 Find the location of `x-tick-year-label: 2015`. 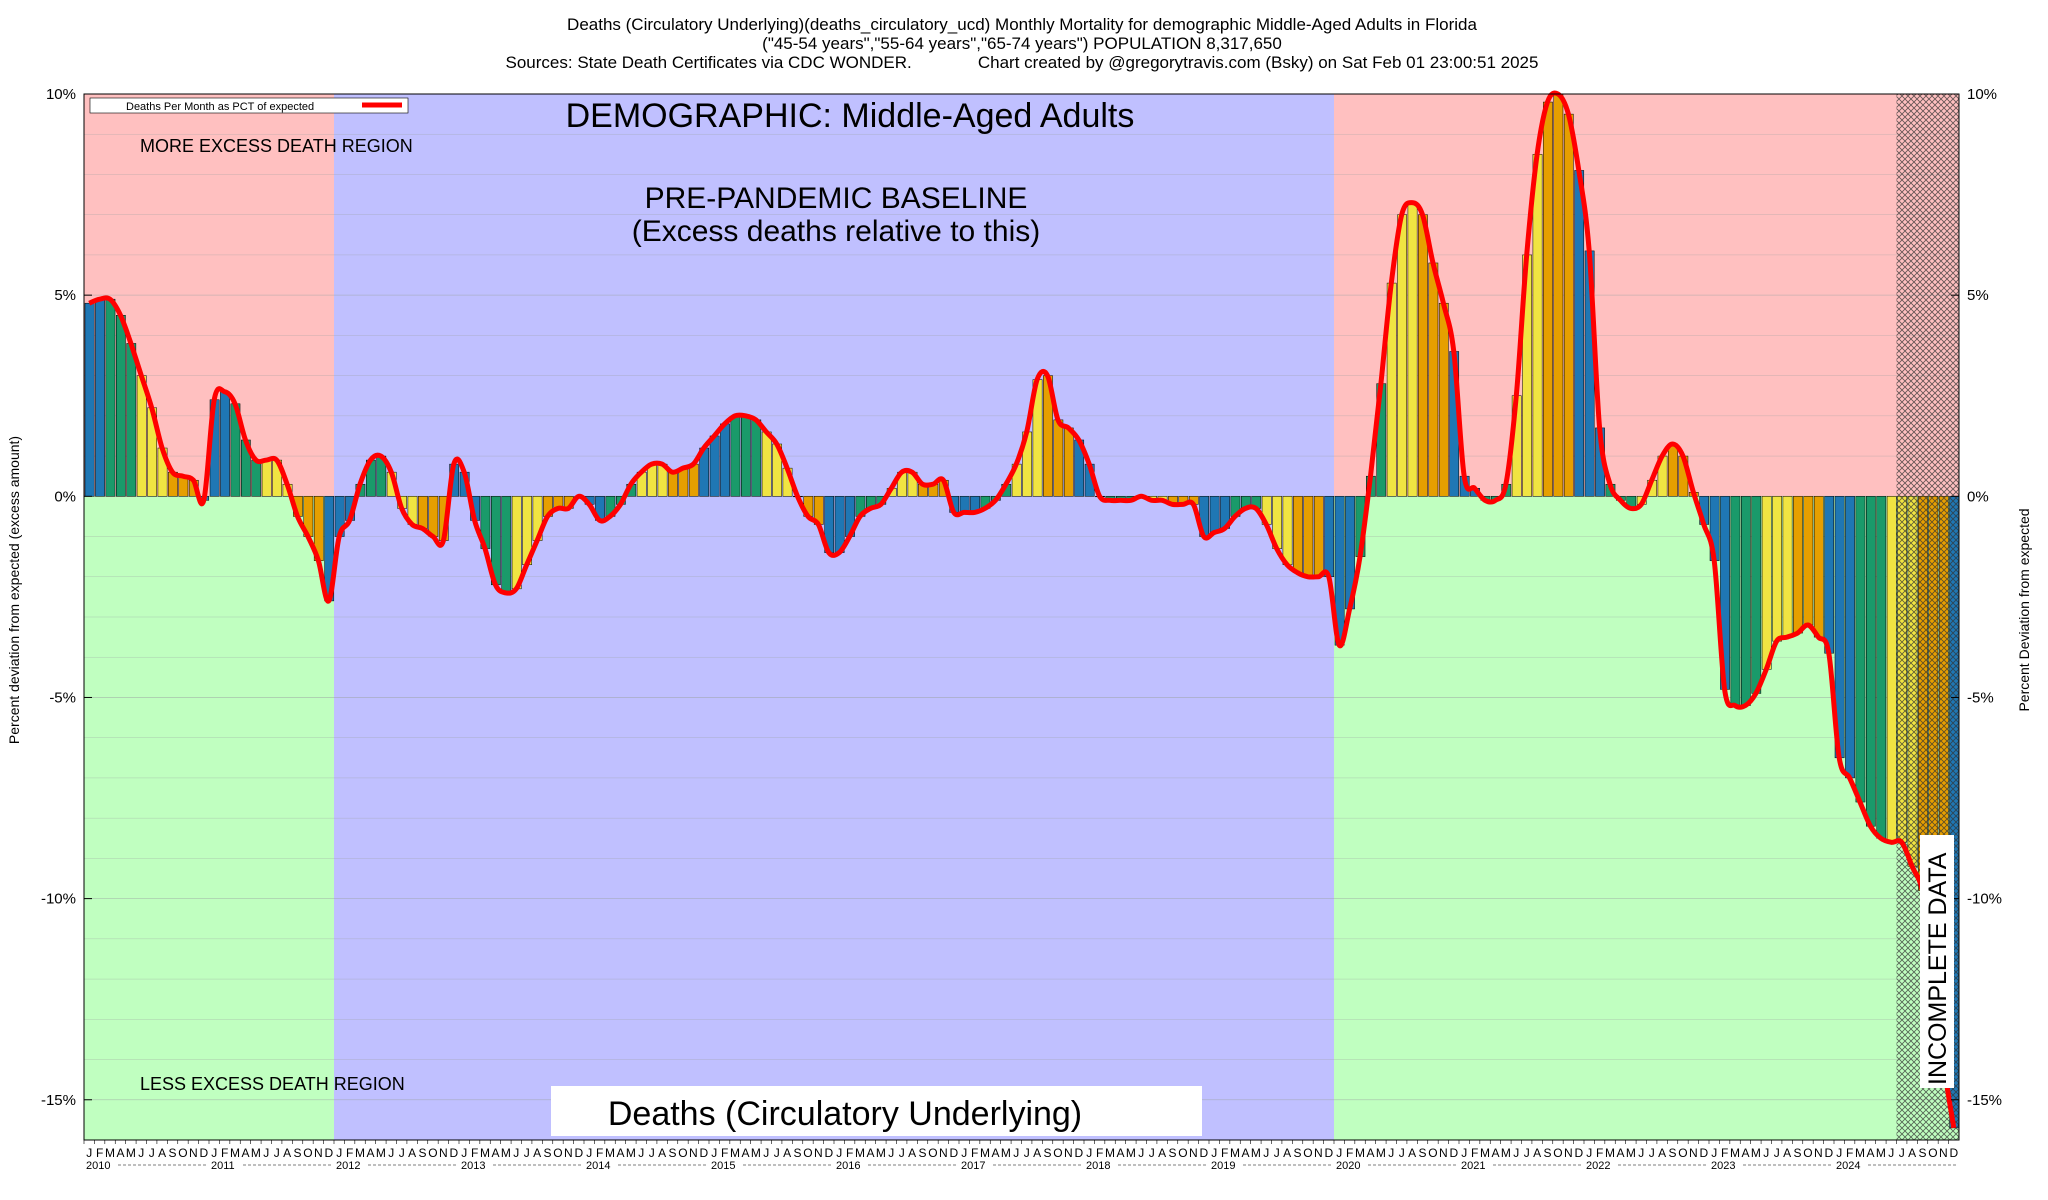

x-tick-year-label: 2015 is located at coordinates (723, 1166).